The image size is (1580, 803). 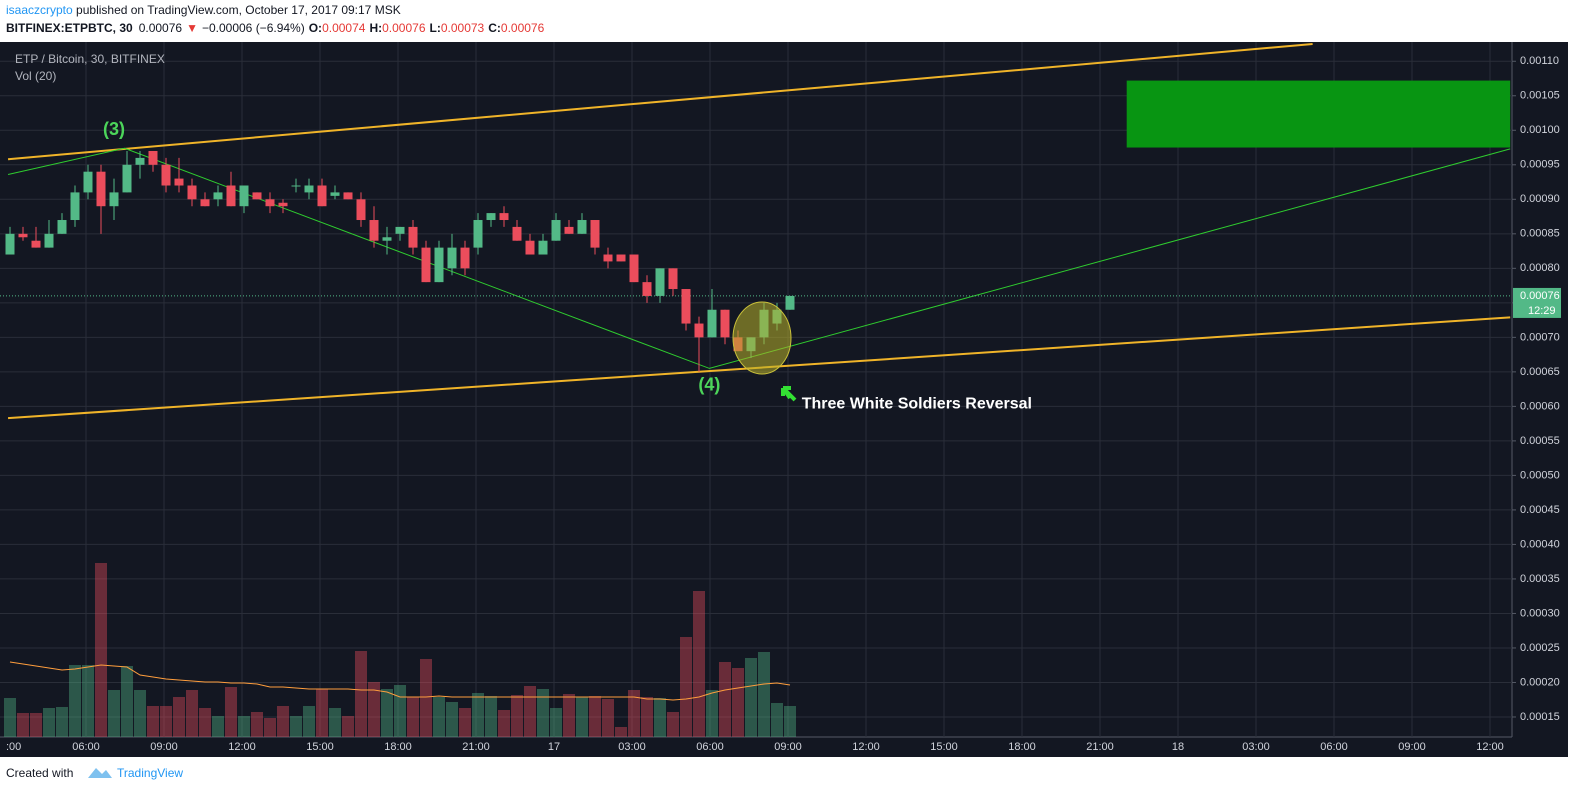 I want to click on x-tick-label: :00, so click(x=13, y=747).